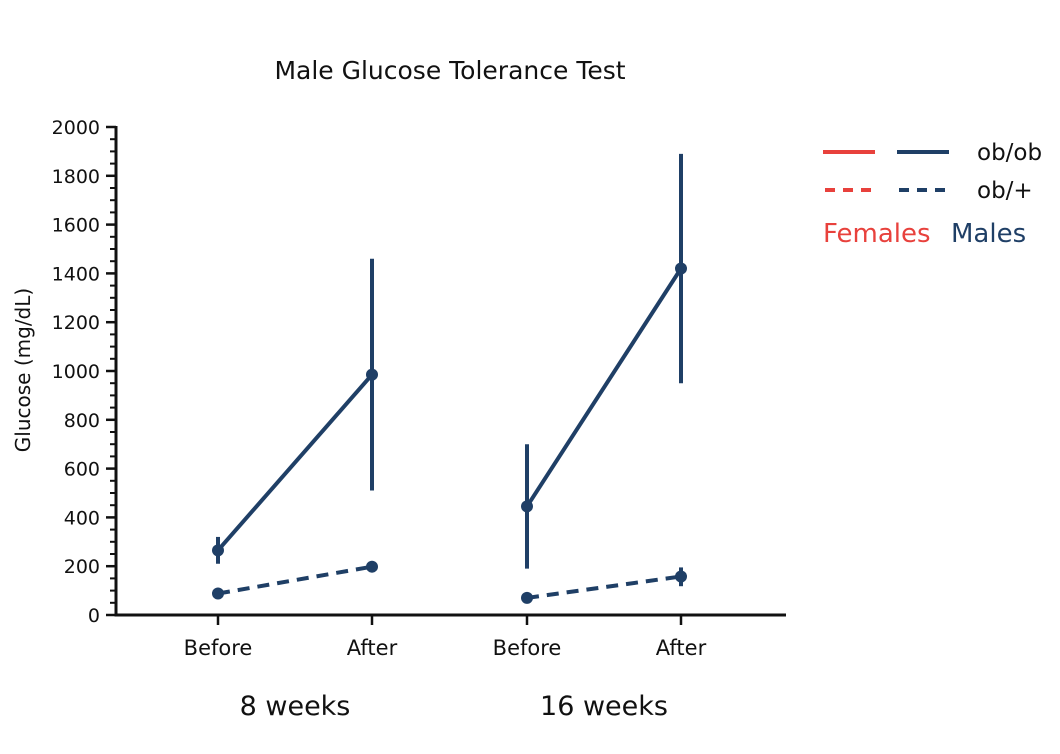  What do you see at coordinates (76, 323) in the screenshot?
I see `y-tick-label: 1200` at bounding box center [76, 323].